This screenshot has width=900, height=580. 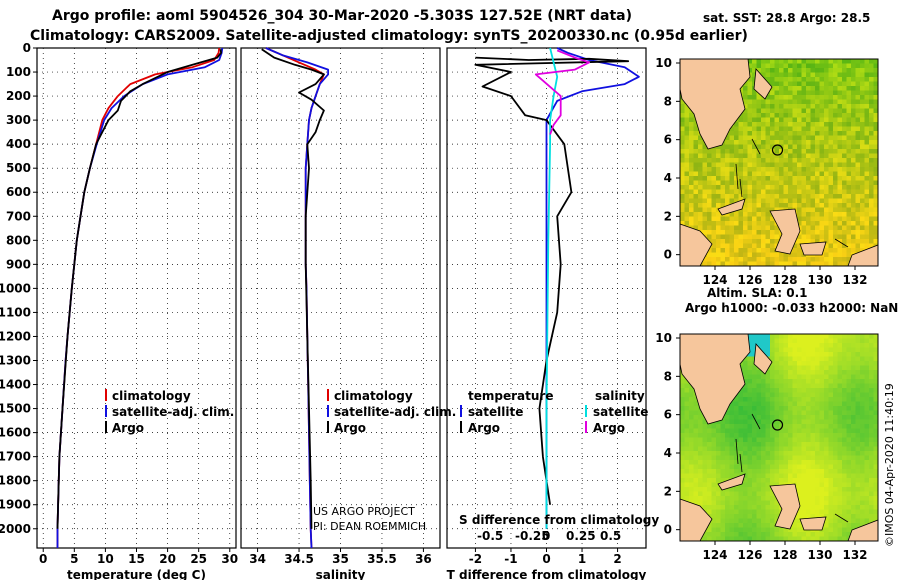 I want to click on s-tick-label: 0.25, so click(x=581, y=536).